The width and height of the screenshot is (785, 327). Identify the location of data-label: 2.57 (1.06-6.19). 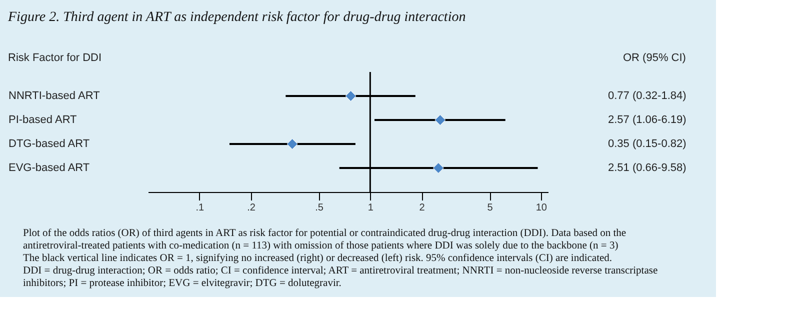
(647, 120).